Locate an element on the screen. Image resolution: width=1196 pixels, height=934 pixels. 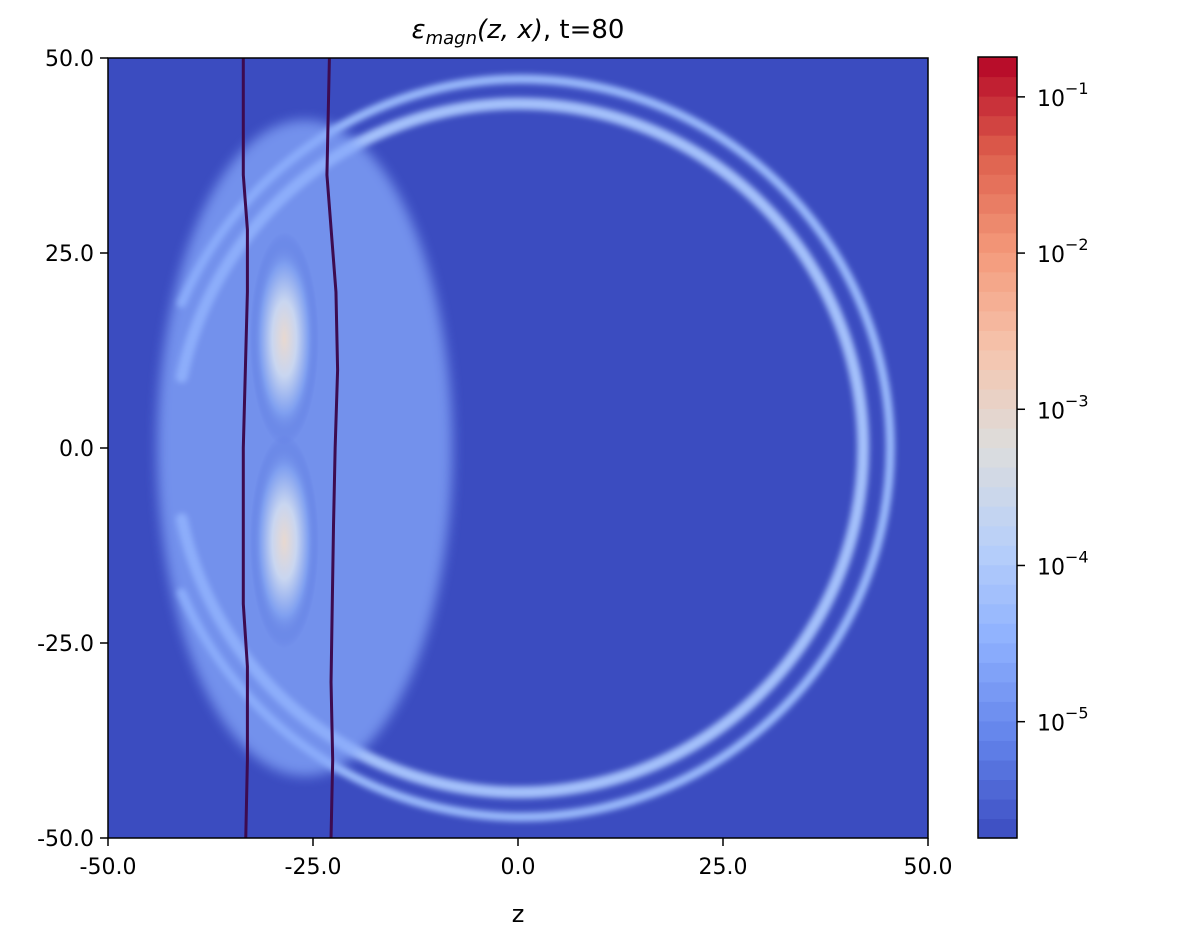
y-axis: 50.0 25.0 0.0 -25.0 -50.0 is located at coordinates (72, 449).